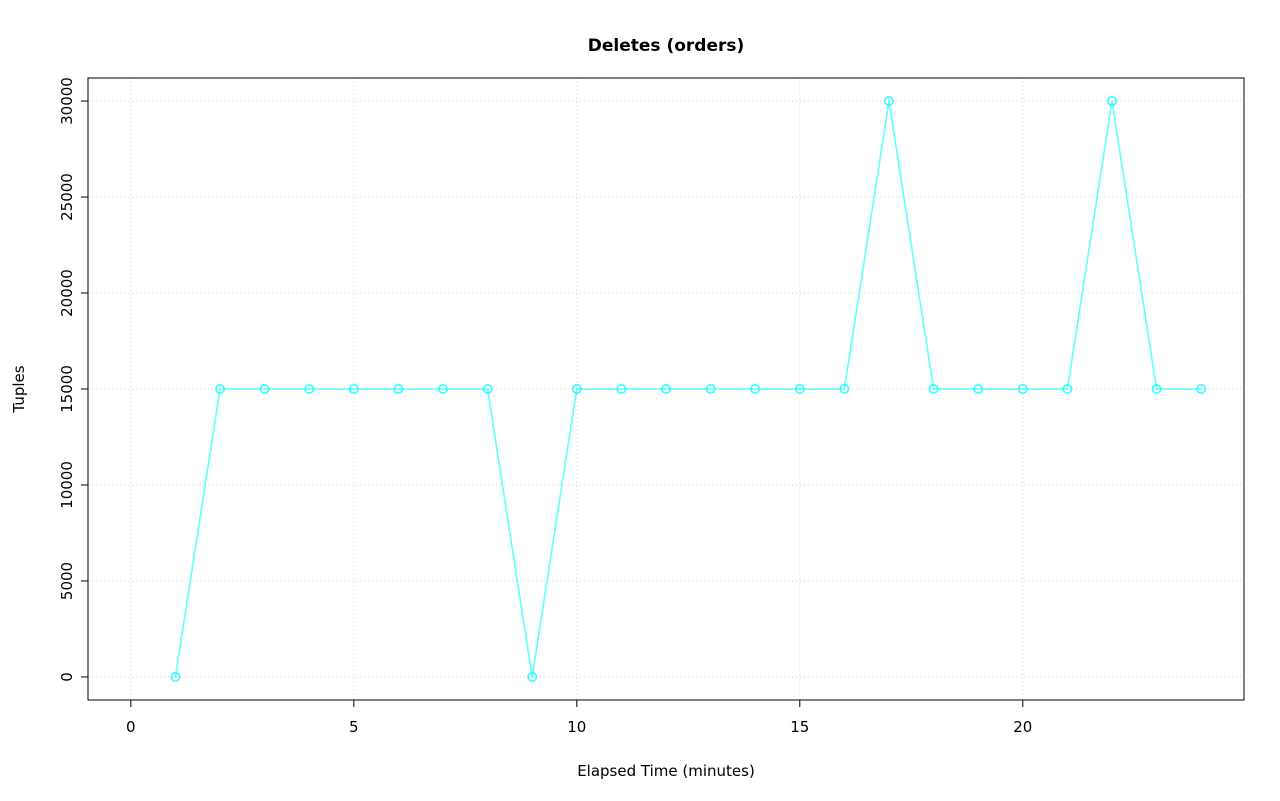  What do you see at coordinates (19, 389) in the screenshot?
I see `y-axis-label: Tuples` at bounding box center [19, 389].